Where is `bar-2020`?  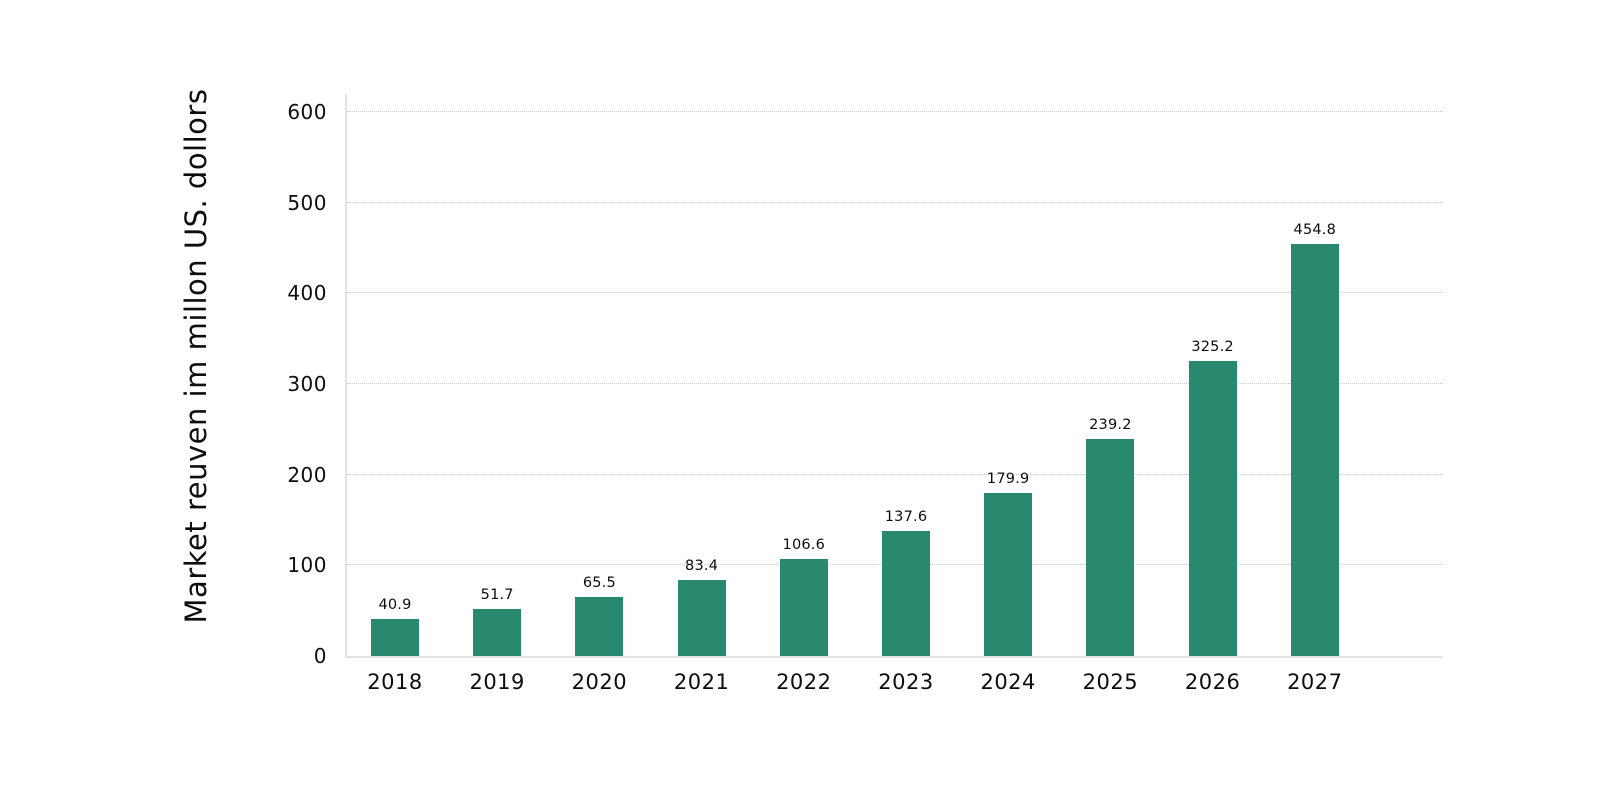
bar-2020 is located at coordinates (599, 626).